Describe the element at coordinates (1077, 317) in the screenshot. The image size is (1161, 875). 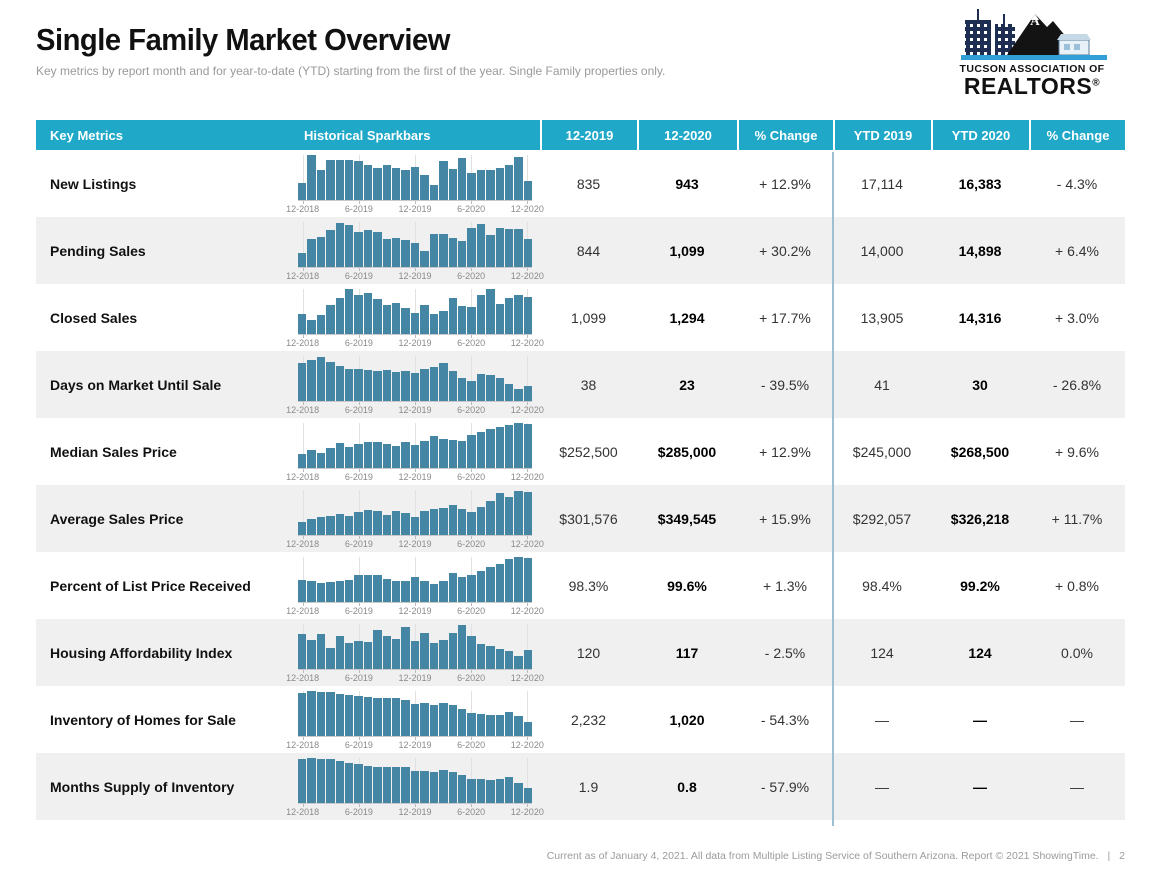
I see `value-cell-ytd-change: + 3.0%` at that location.